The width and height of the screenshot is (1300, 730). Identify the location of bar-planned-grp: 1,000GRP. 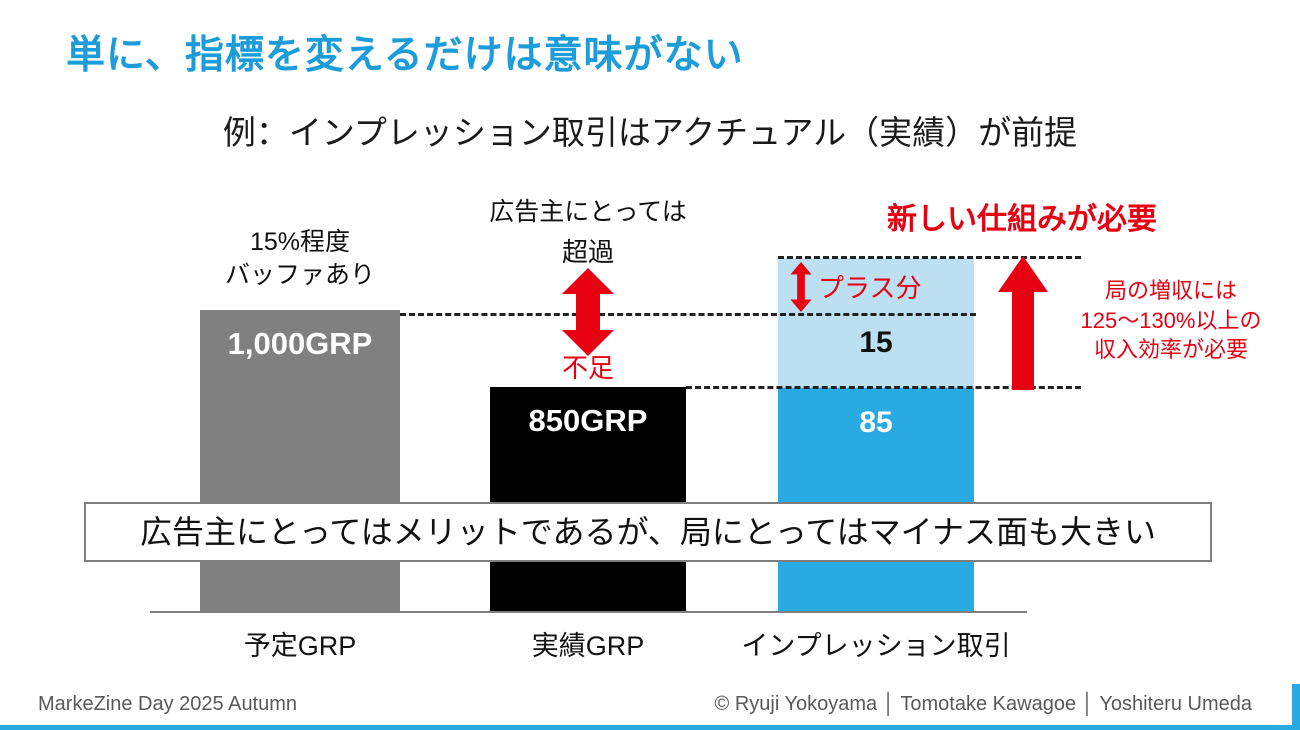
(300, 460).